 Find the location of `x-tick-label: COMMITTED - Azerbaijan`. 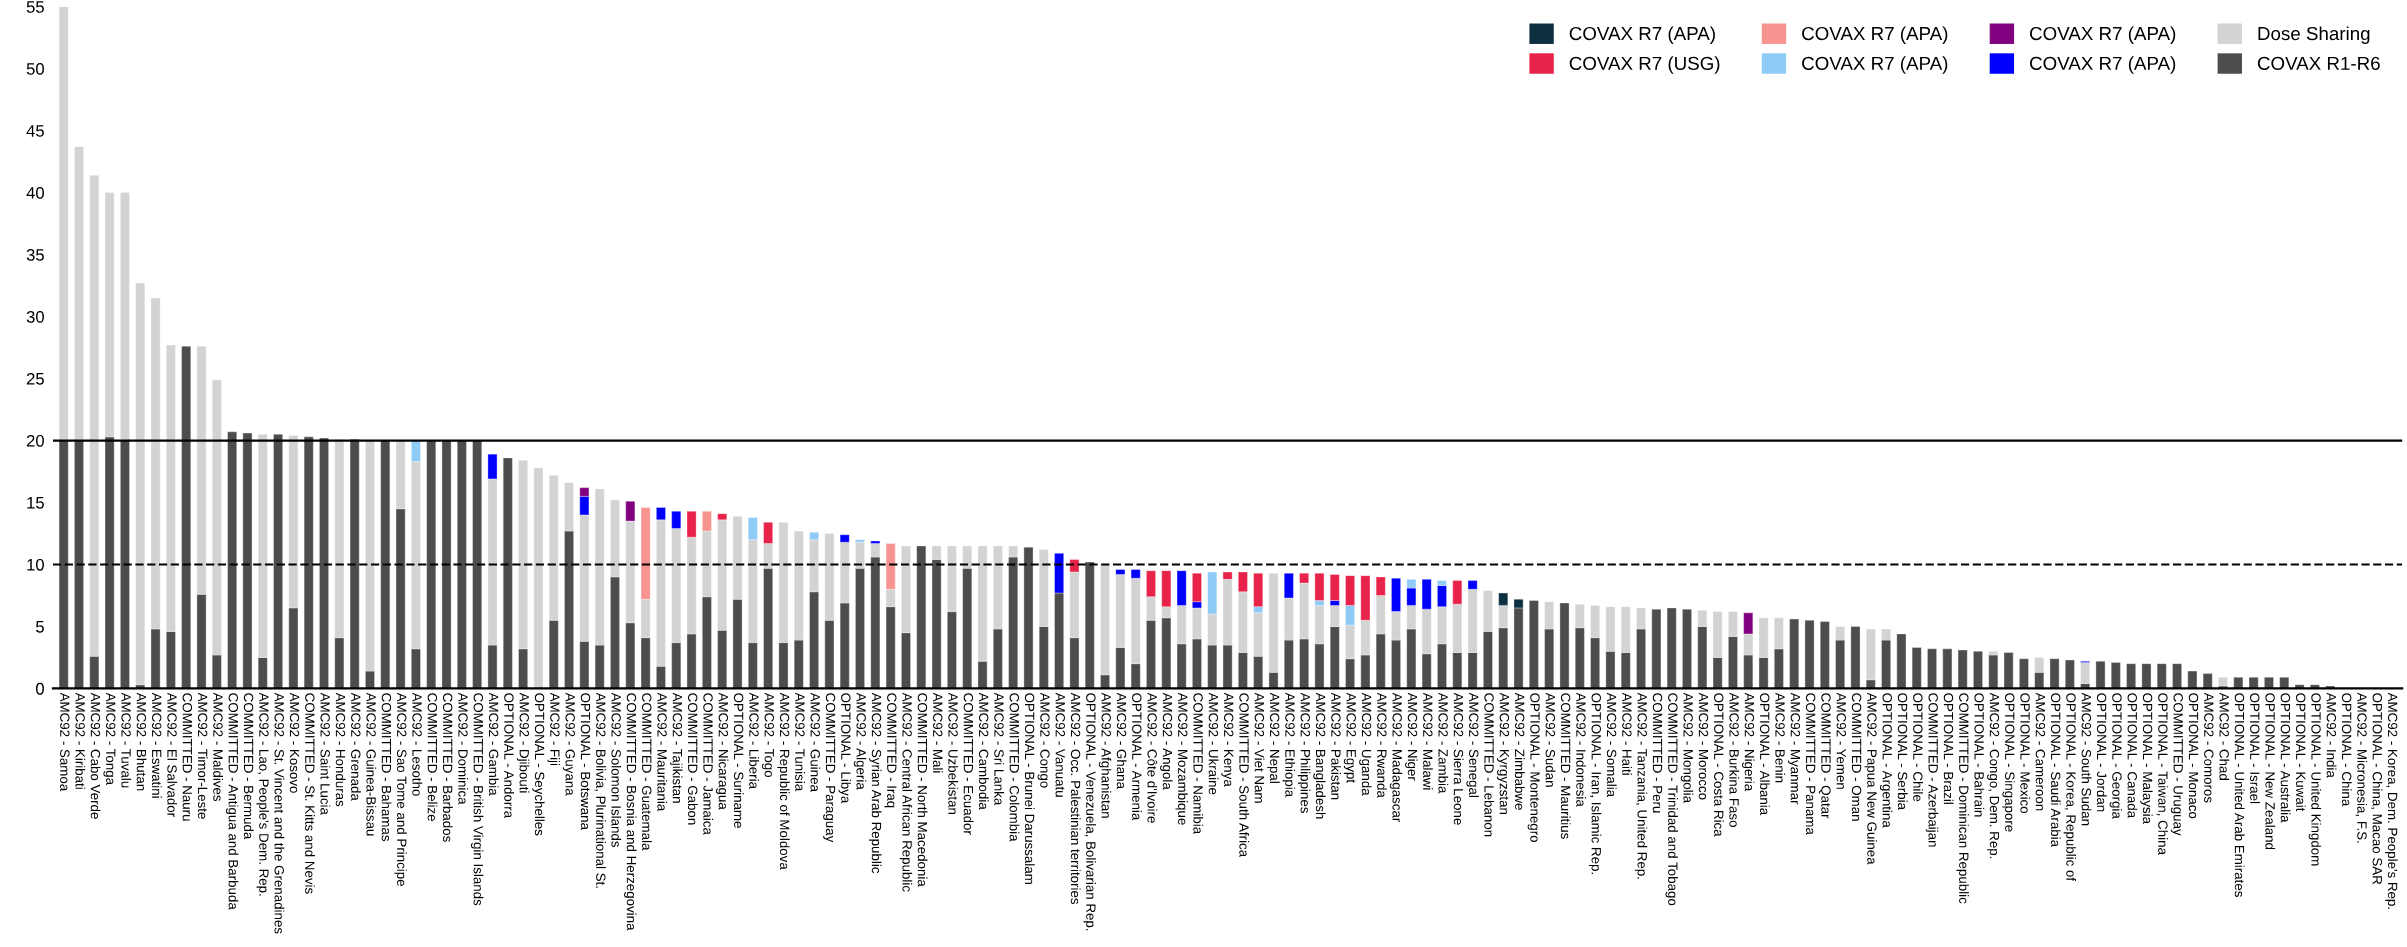

x-tick-label: COMMITTED - Azerbaijan is located at coordinates (1932, 770).